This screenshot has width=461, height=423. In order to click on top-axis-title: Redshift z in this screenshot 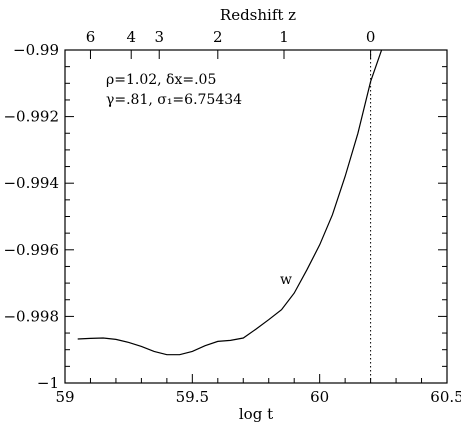, I will do `click(258, 15)`.